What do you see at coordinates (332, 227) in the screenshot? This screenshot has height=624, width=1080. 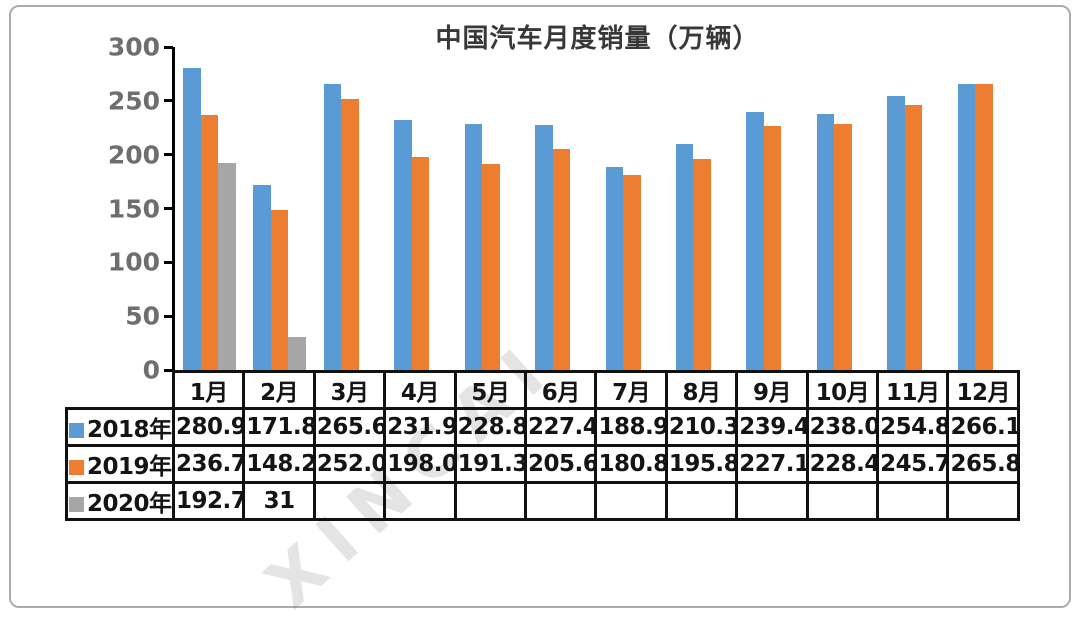 I see `bar-2018年-3月` at bounding box center [332, 227].